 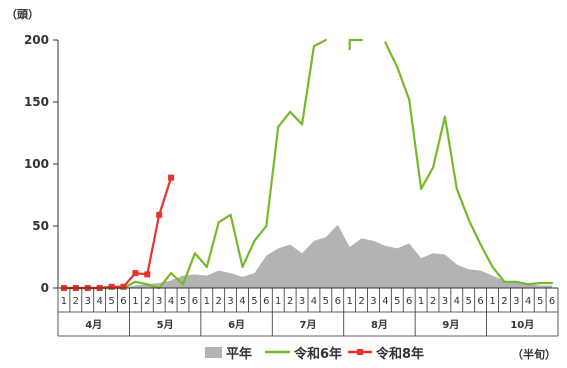 I want to click on x-axis-label: （半旬）, so click(x=534, y=354).